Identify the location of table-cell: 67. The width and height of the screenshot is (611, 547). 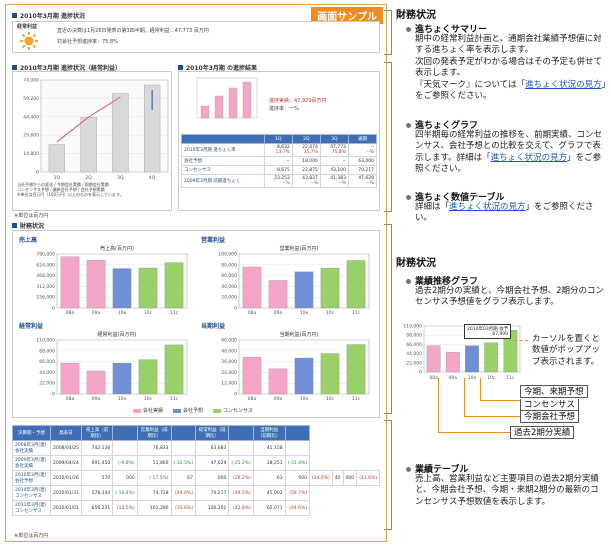
(183, 478).